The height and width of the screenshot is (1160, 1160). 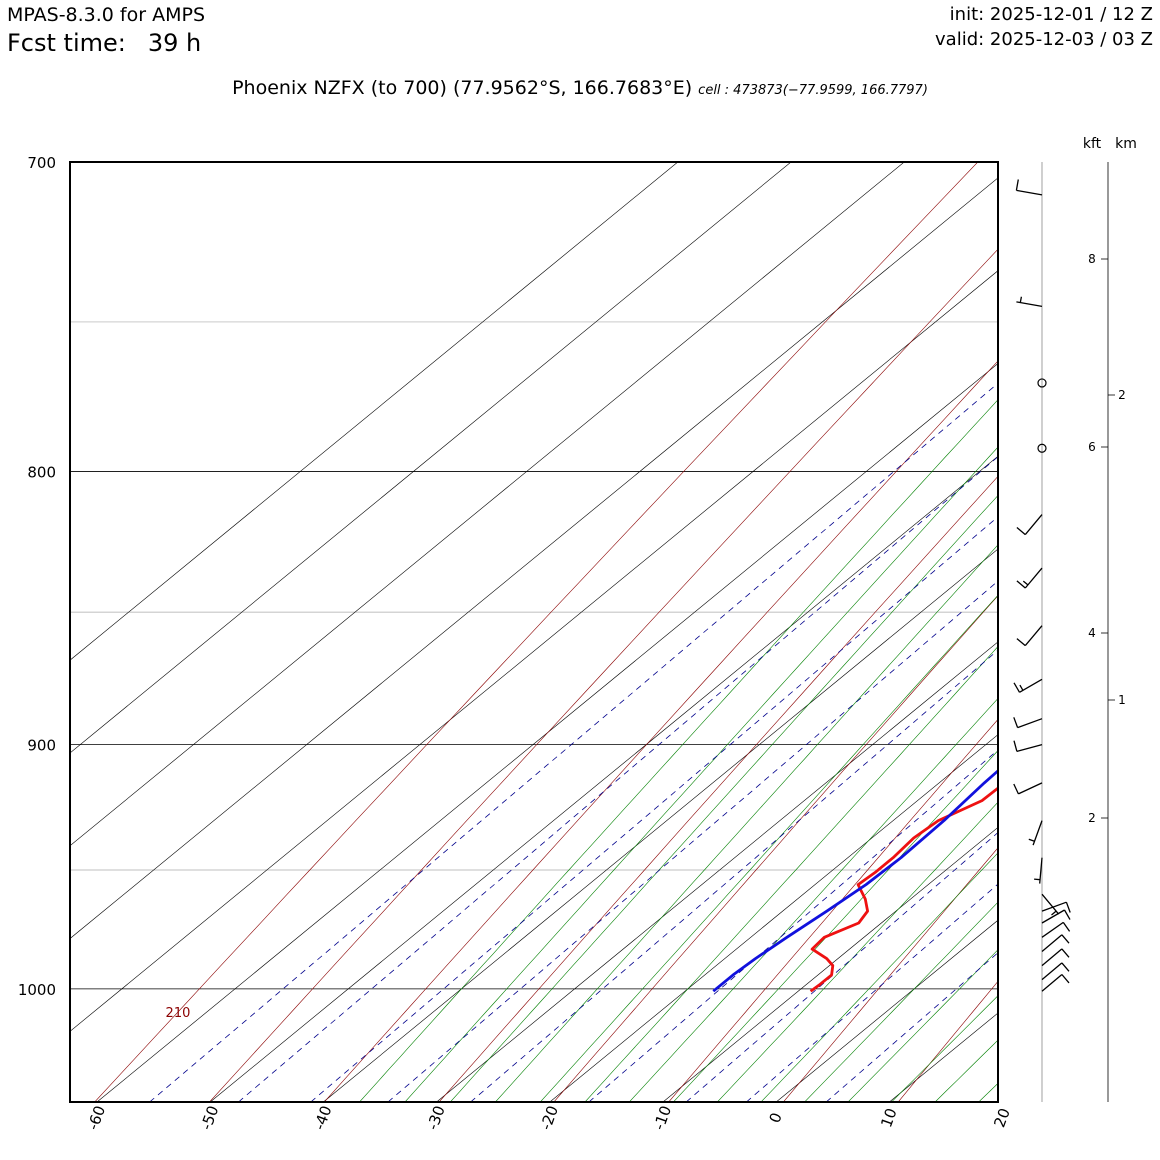 I want to click on temperature-tick-bottom: 0, so click(x=776, y=1117).